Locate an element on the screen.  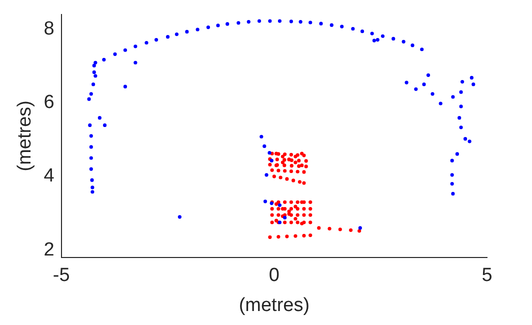
y-tick-label: 2 is located at coordinates (49, 249).